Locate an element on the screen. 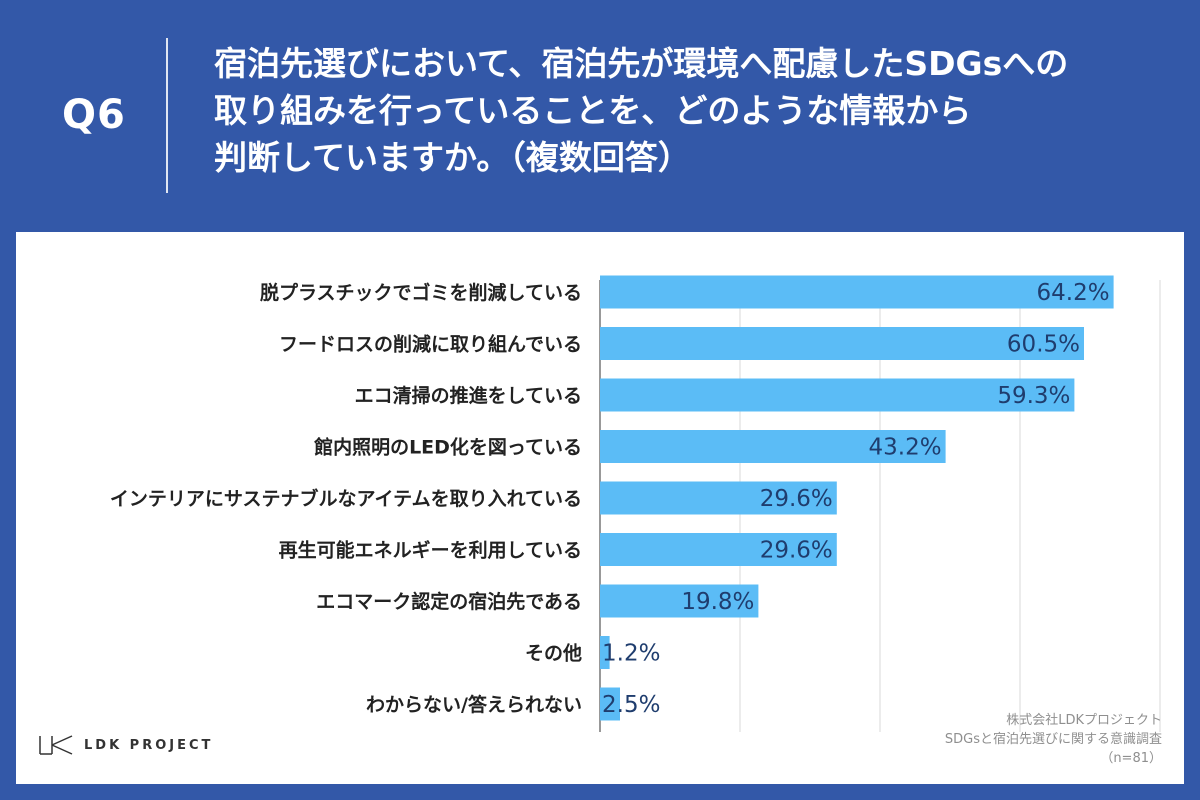 The image size is (1200, 800). category-label: インテリアにサステナブルなアイテムを取り入れている is located at coordinates (346, 498).